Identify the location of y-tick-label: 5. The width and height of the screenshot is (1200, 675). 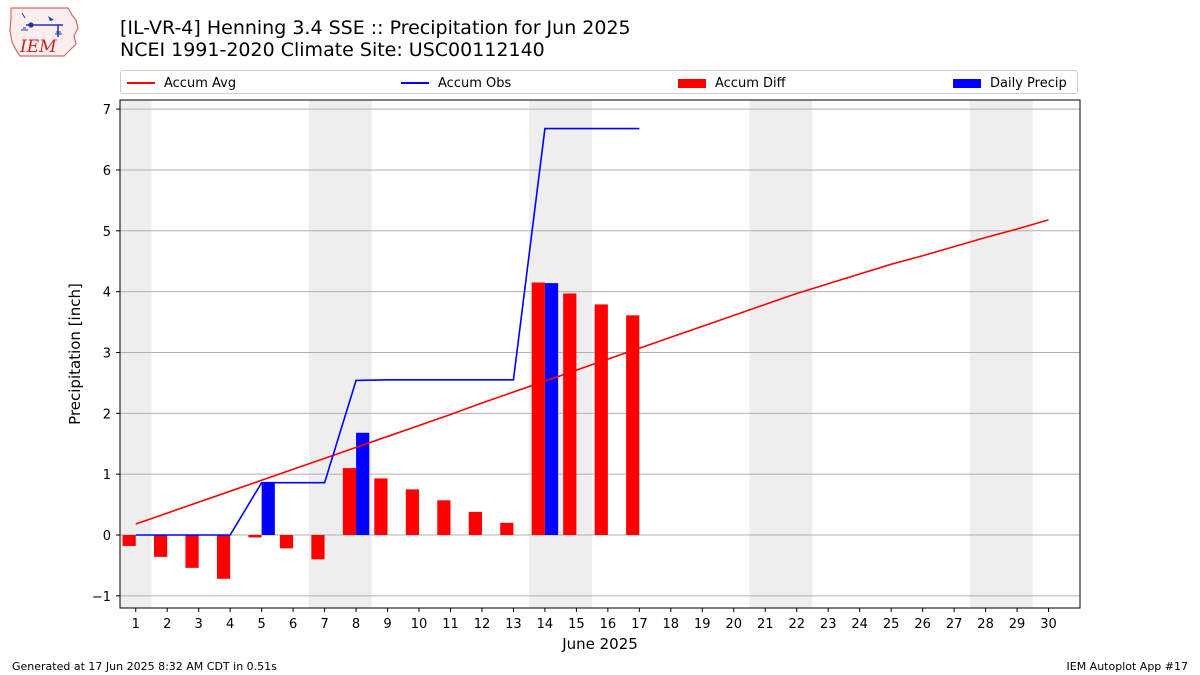
(107, 232).